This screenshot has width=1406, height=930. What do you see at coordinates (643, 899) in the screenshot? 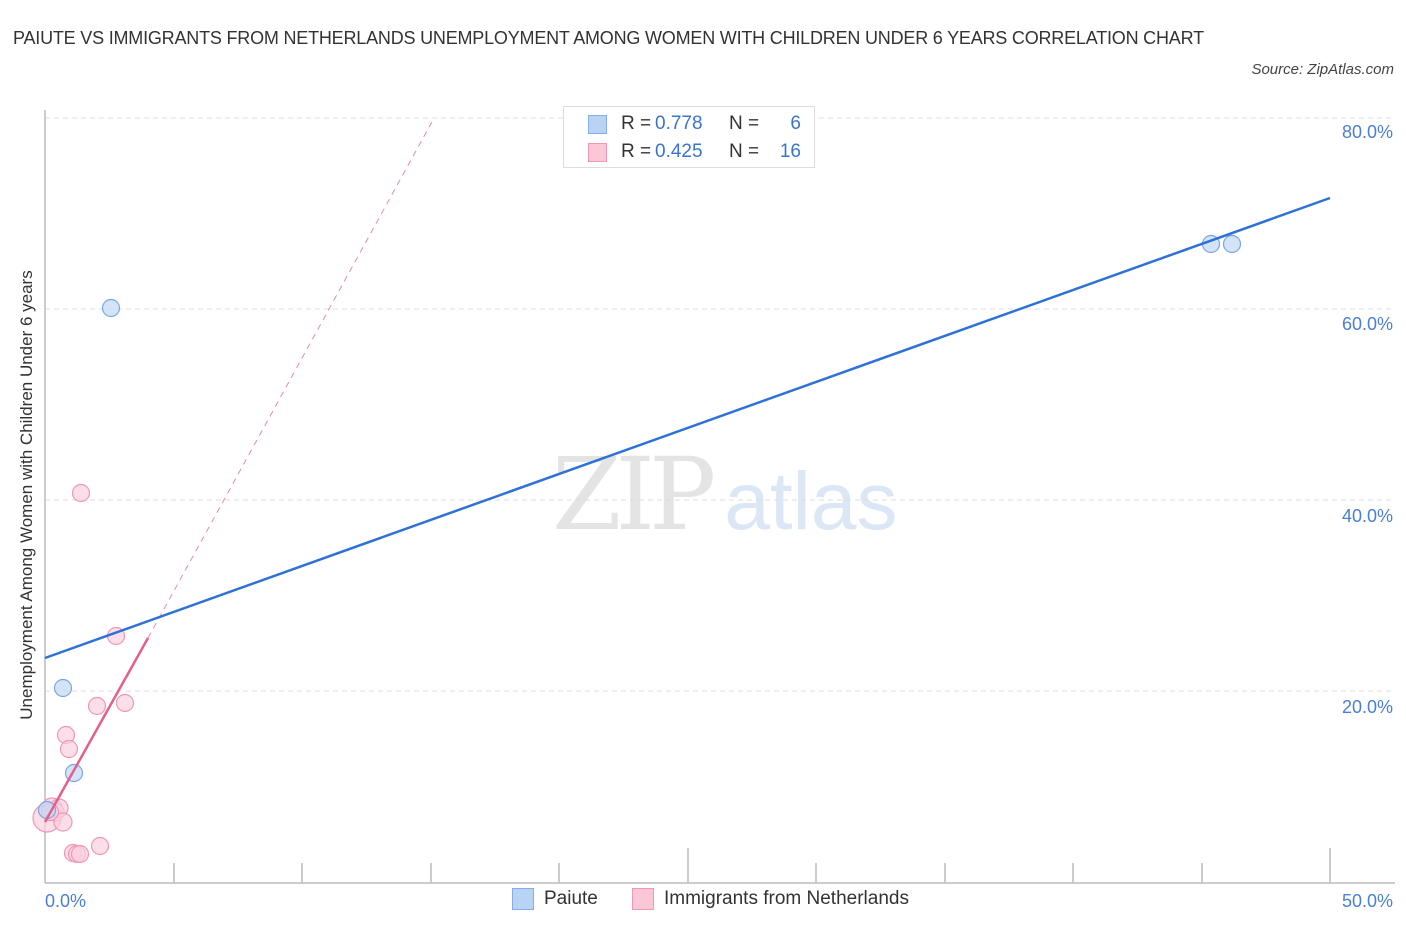
I see `netherlands-legend-swatch-icon` at bounding box center [643, 899].